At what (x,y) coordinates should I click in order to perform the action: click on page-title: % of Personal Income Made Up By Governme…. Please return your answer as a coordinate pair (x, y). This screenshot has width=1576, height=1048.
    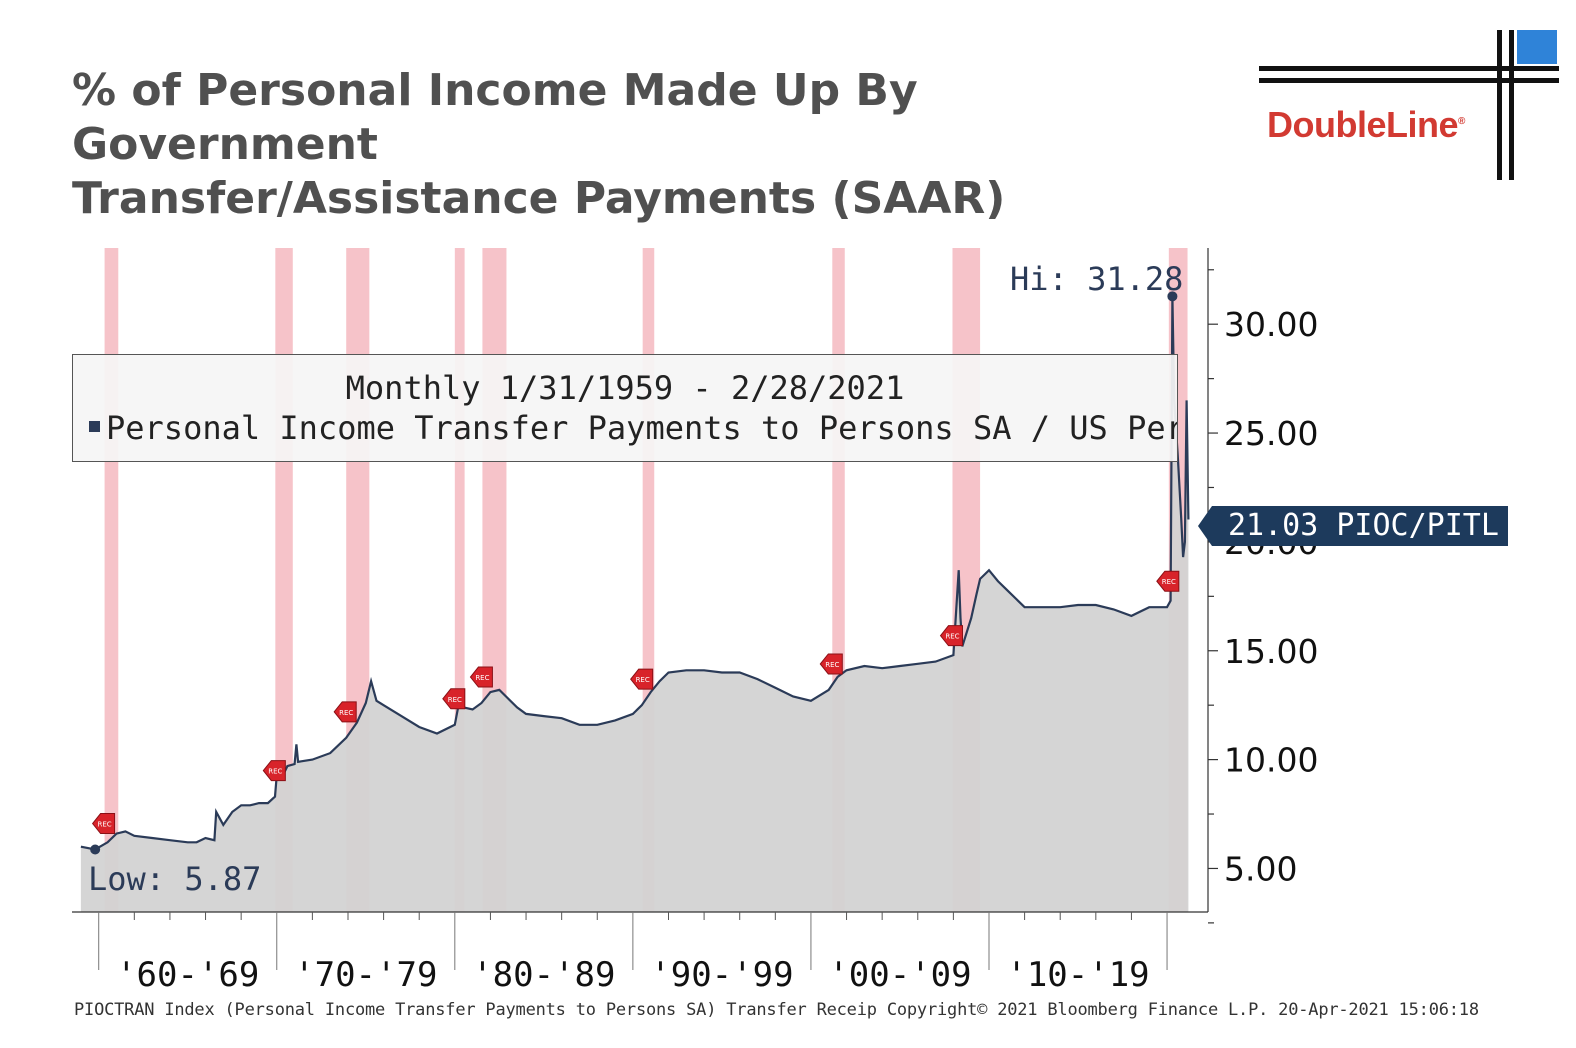
    Looking at the image, I should click on (632, 145).